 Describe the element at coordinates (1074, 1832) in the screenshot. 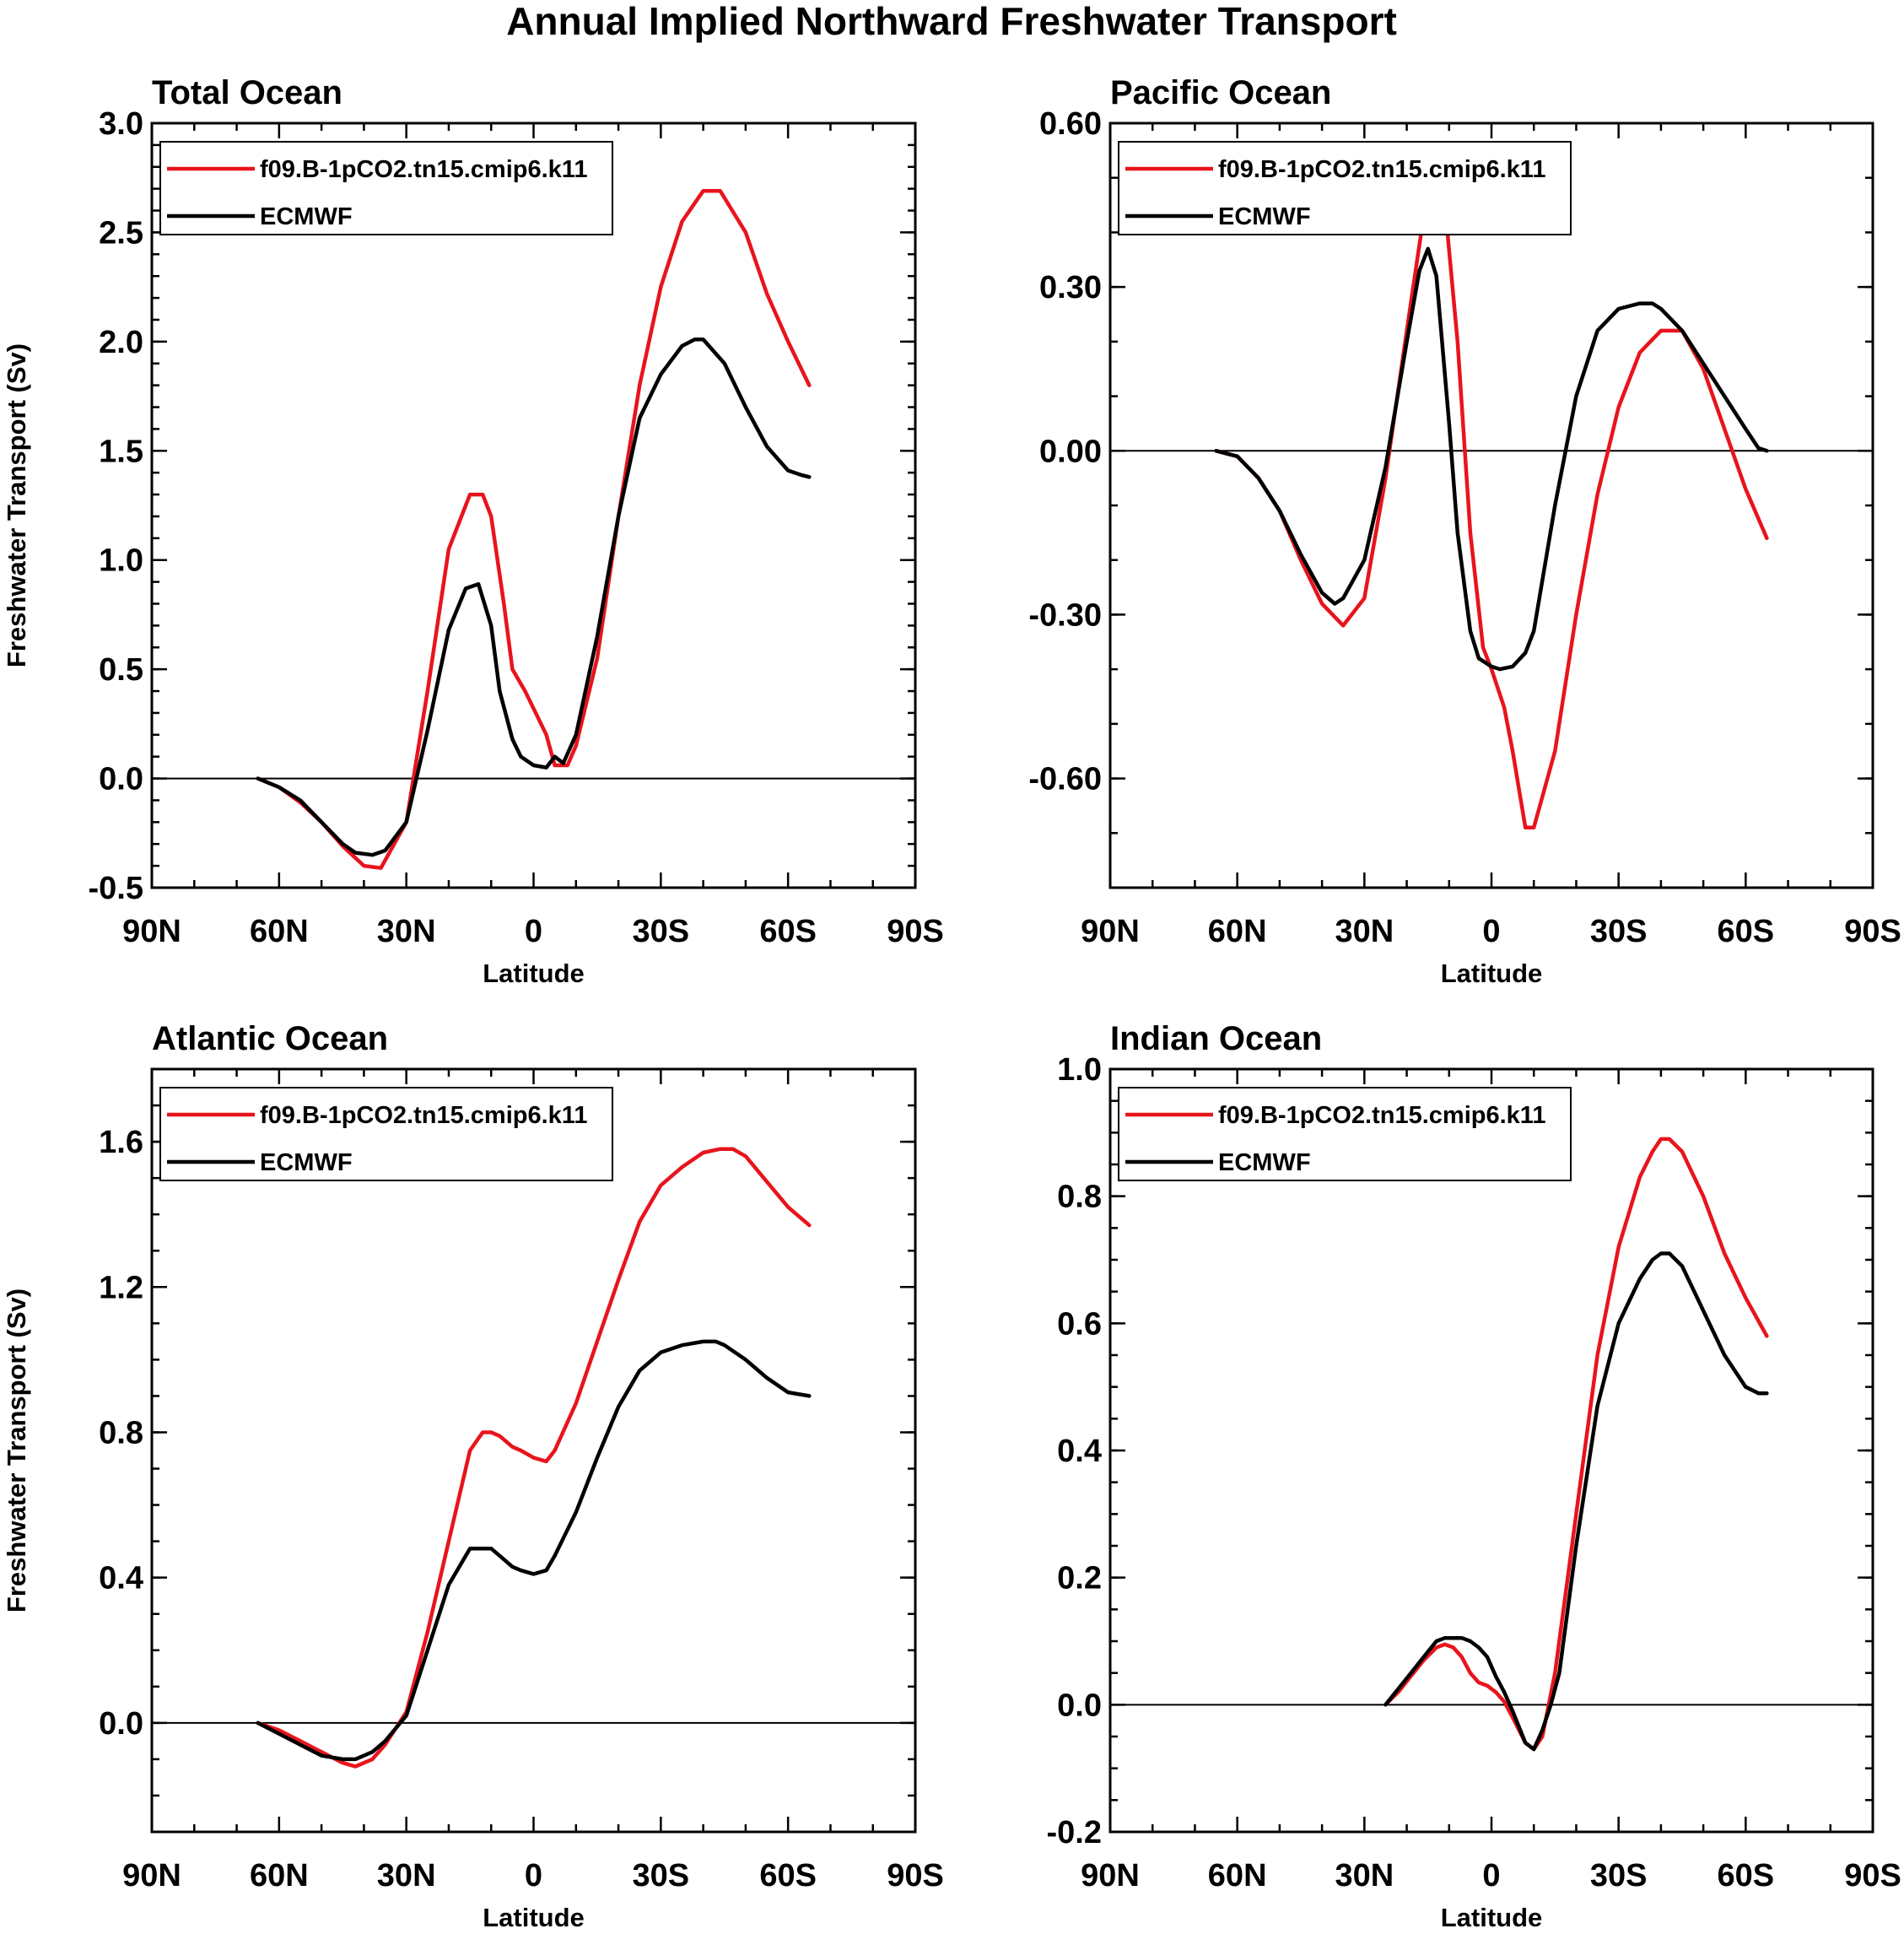

I see `y-tick-label: -0.2` at that location.